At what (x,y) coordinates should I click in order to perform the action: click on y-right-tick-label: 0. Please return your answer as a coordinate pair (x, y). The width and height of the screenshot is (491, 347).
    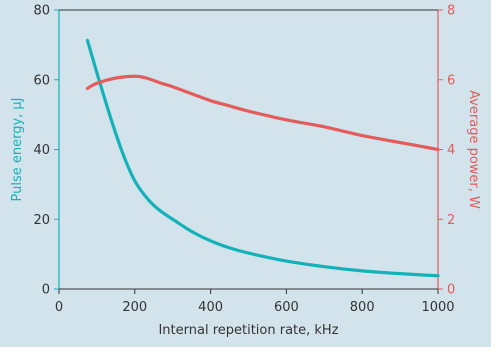
    Looking at the image, I should click on (451, 290).